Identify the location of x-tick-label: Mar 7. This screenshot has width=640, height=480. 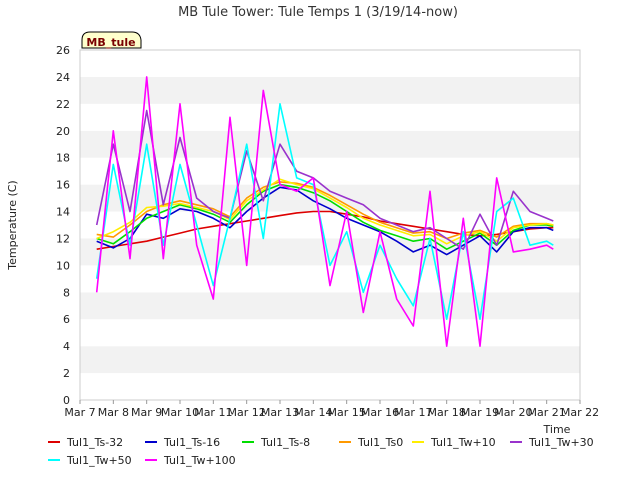
(79, 412).